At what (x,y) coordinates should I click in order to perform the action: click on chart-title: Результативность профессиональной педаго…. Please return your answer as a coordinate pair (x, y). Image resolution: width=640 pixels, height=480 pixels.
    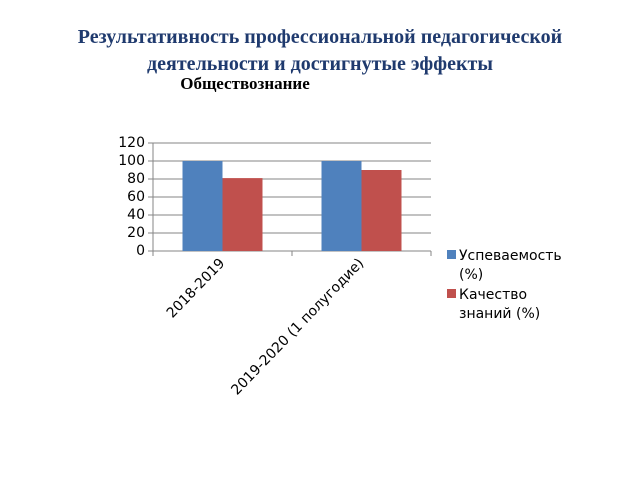
    Looking at the image, I should click on (320, 50).